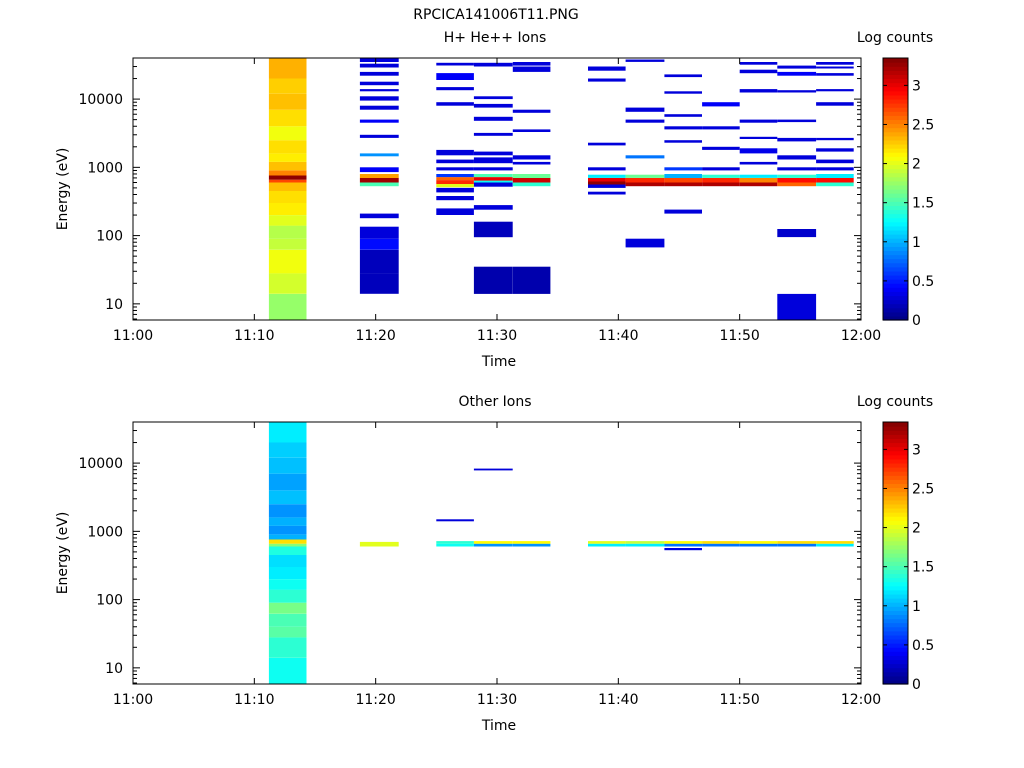 The image size is (1024, 768). Describe the element at coordinates (109, 237) in the screenshot. I see `y-tick-label: 100` at that location.